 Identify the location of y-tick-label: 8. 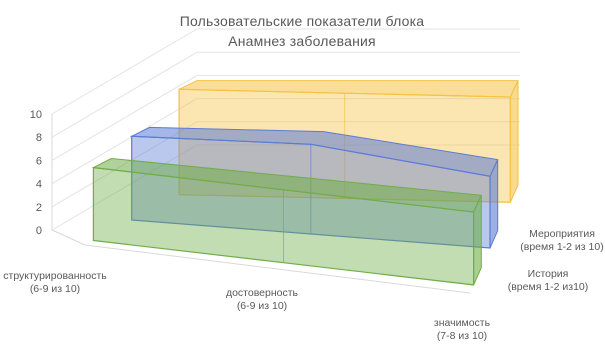
(39, 138).